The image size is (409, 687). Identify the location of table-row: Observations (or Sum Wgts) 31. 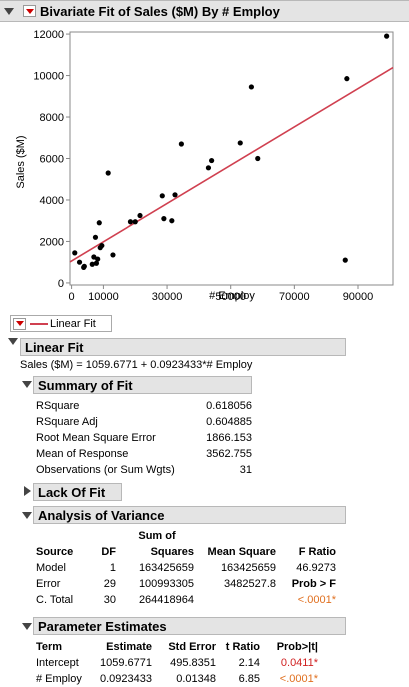
(144, 470).